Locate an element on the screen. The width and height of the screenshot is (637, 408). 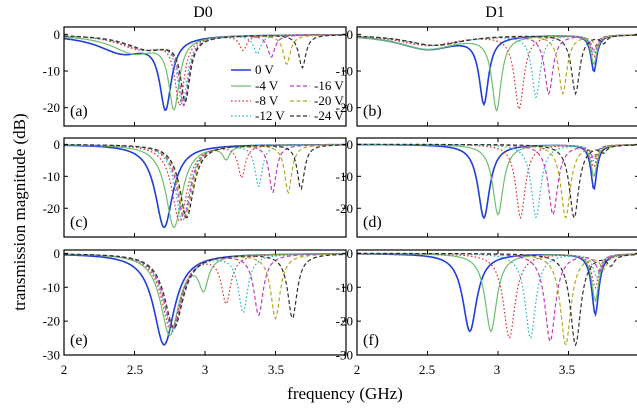
legend-label: -16 V is located at coordinates (329, 85).